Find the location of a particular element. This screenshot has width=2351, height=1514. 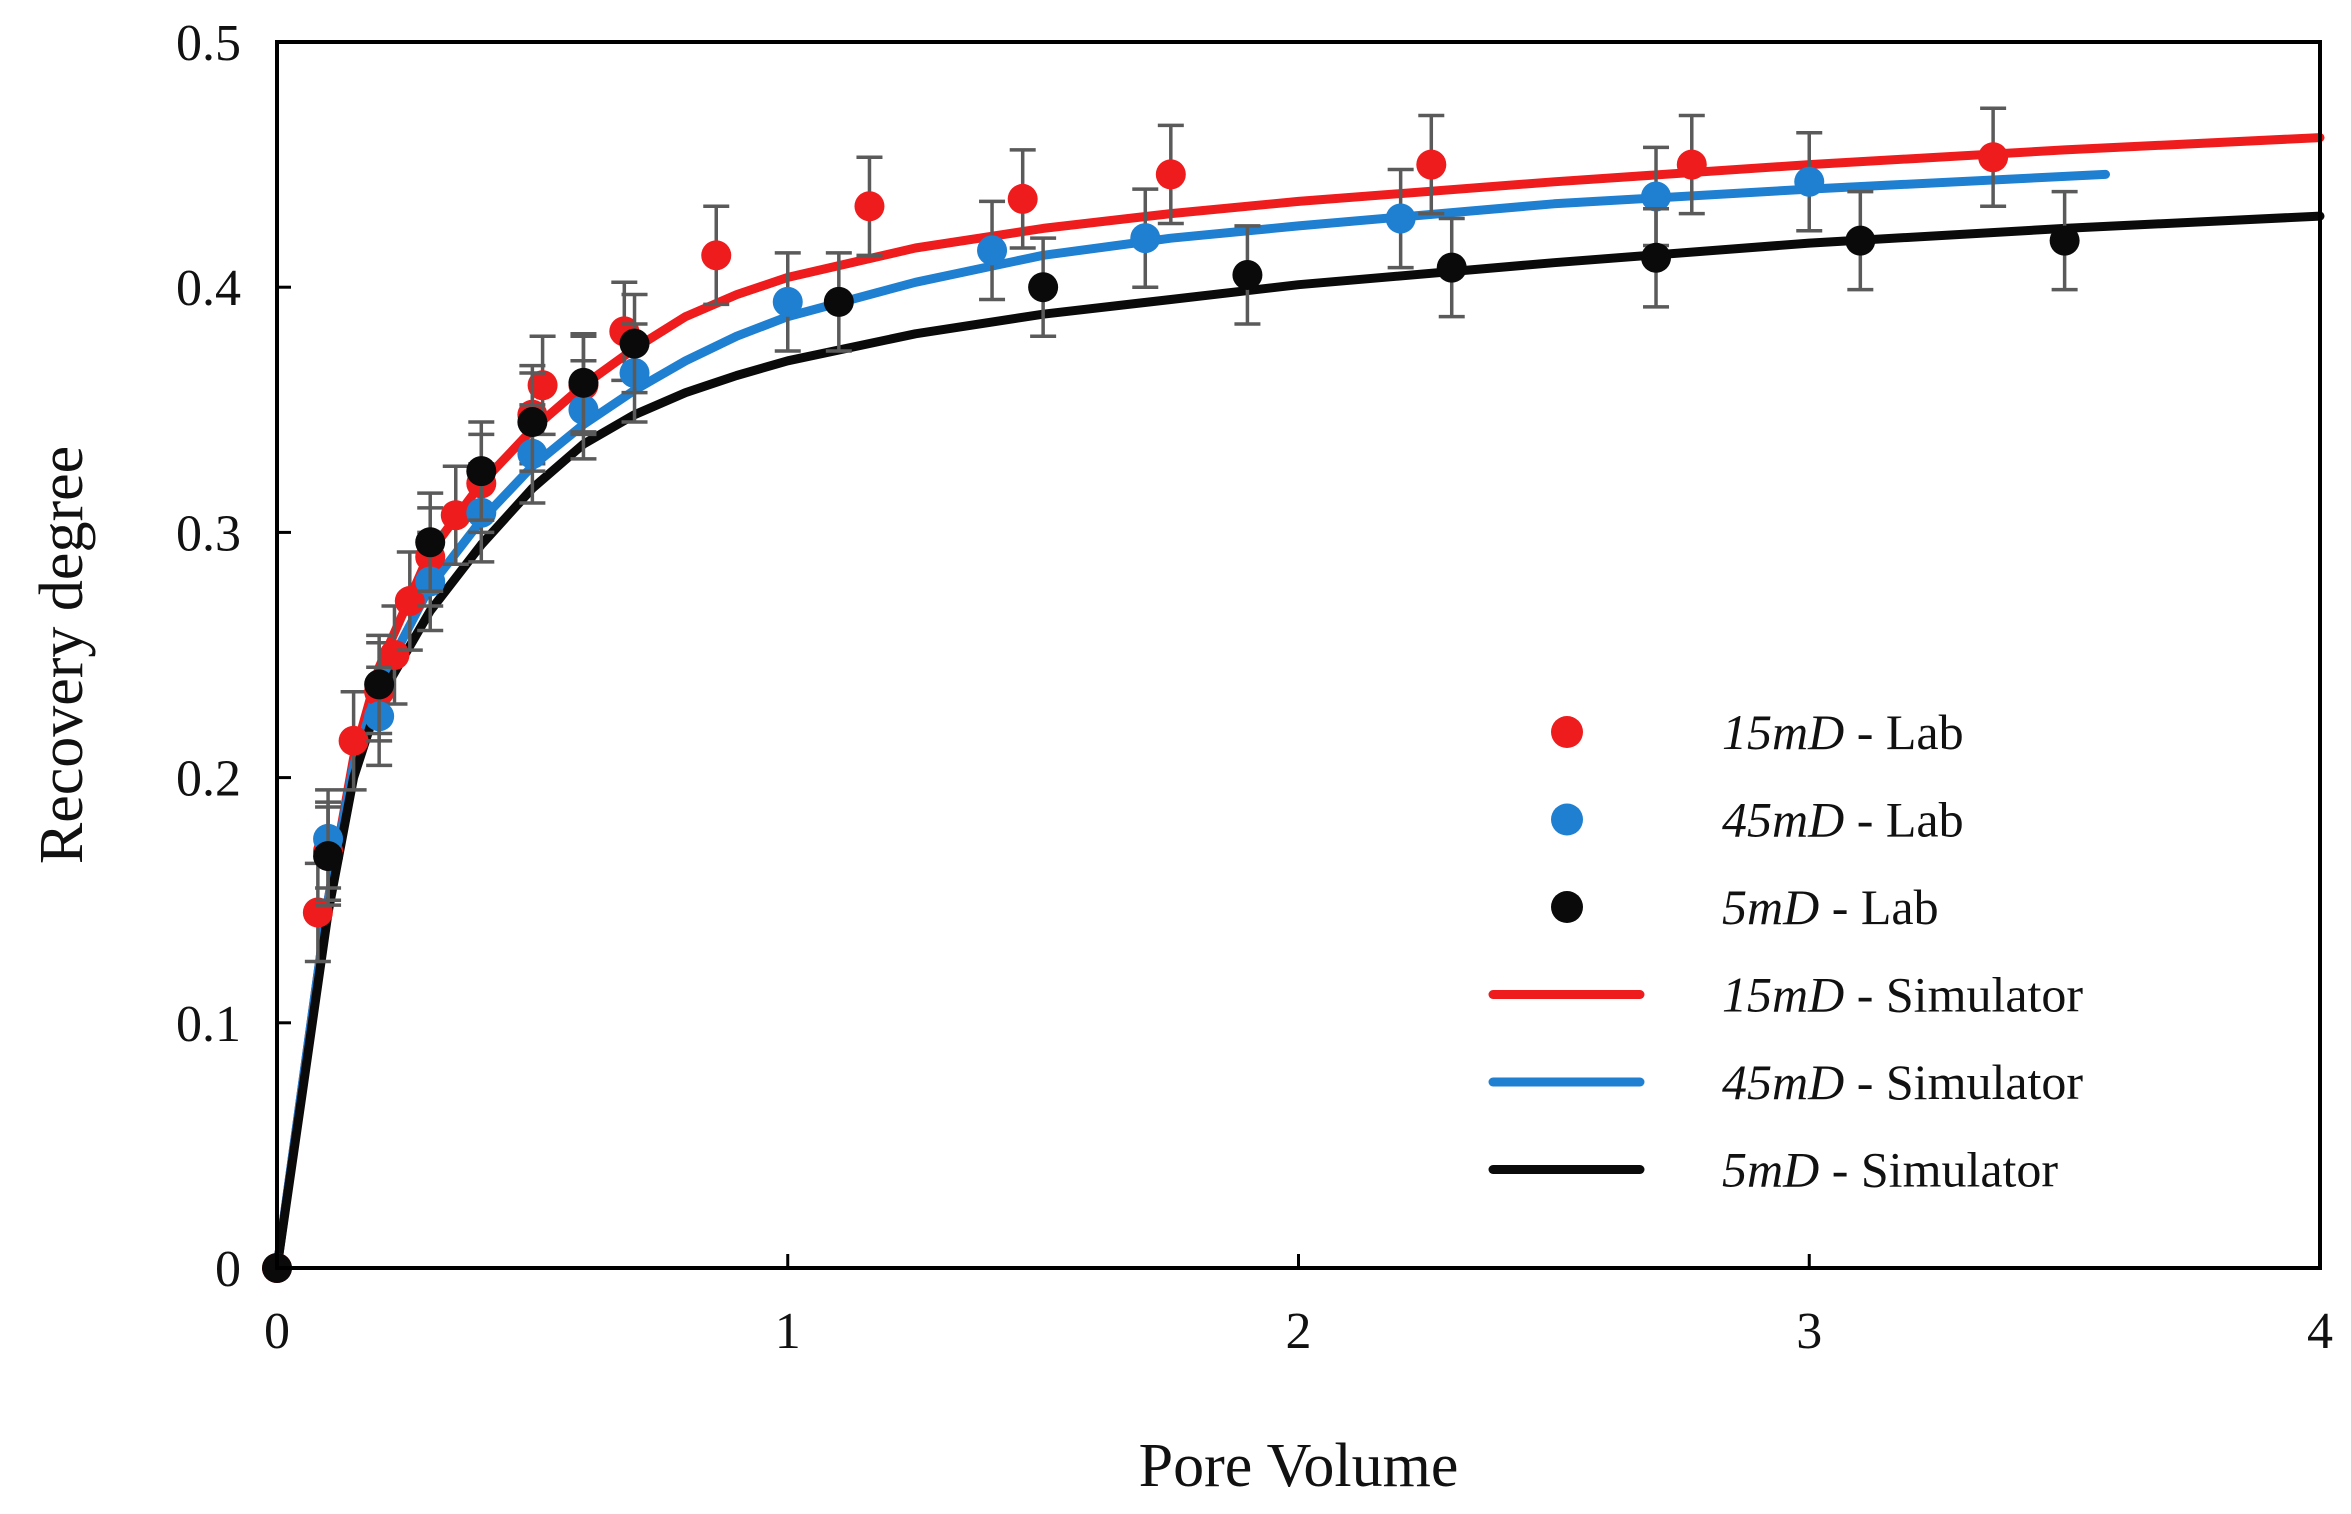

legend-entry-15mD-simulator: 15mD - Simulator is located at coordinates (1785, 995).